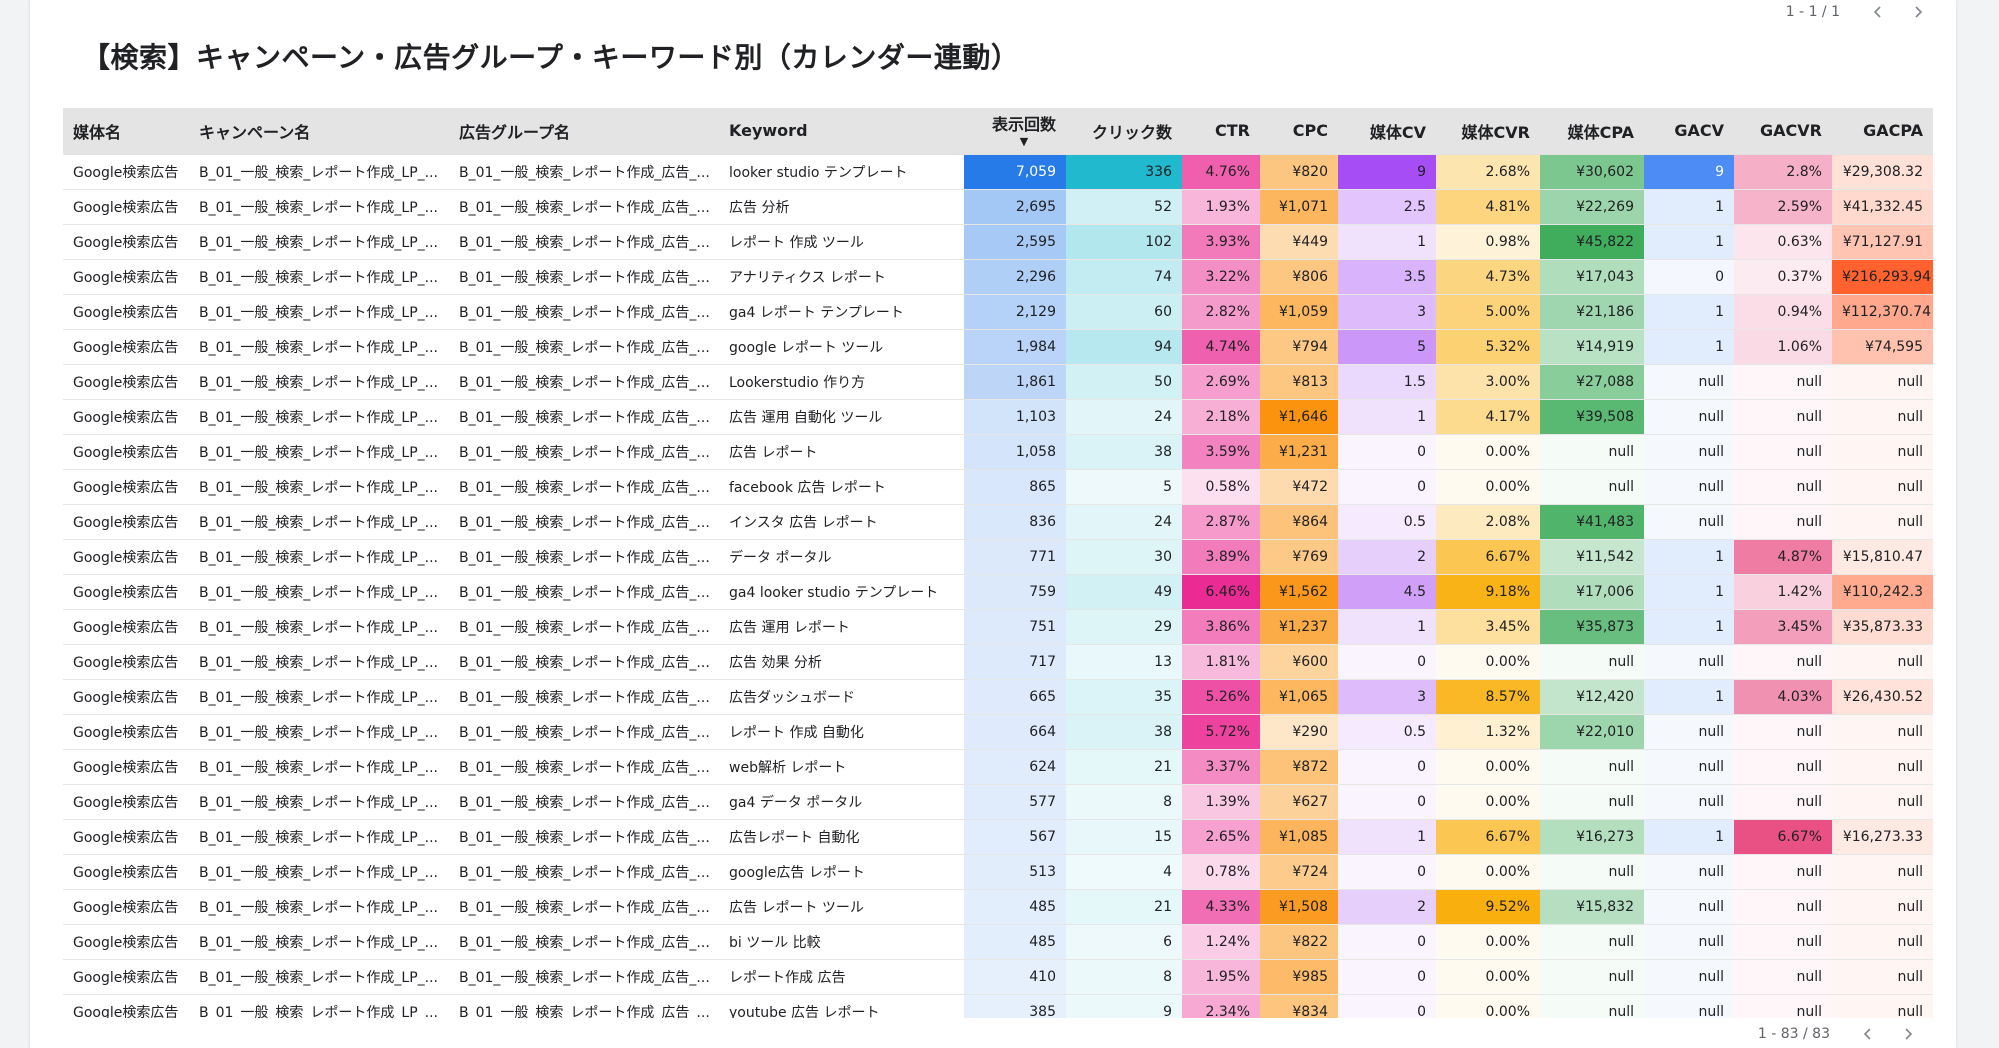 The width and height of the screenshot is (1999, 1048). I want to click on cell-ctr: 4.76%, so click(1221, 171).